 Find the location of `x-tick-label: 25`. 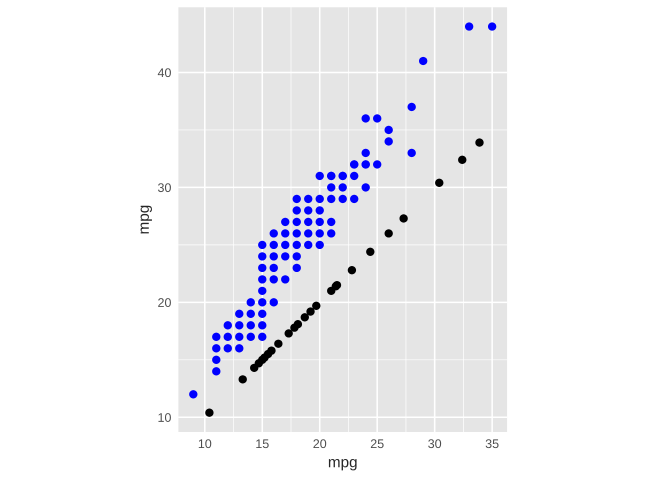

x-tick-label: 25 is located at coordinates (377, 443).